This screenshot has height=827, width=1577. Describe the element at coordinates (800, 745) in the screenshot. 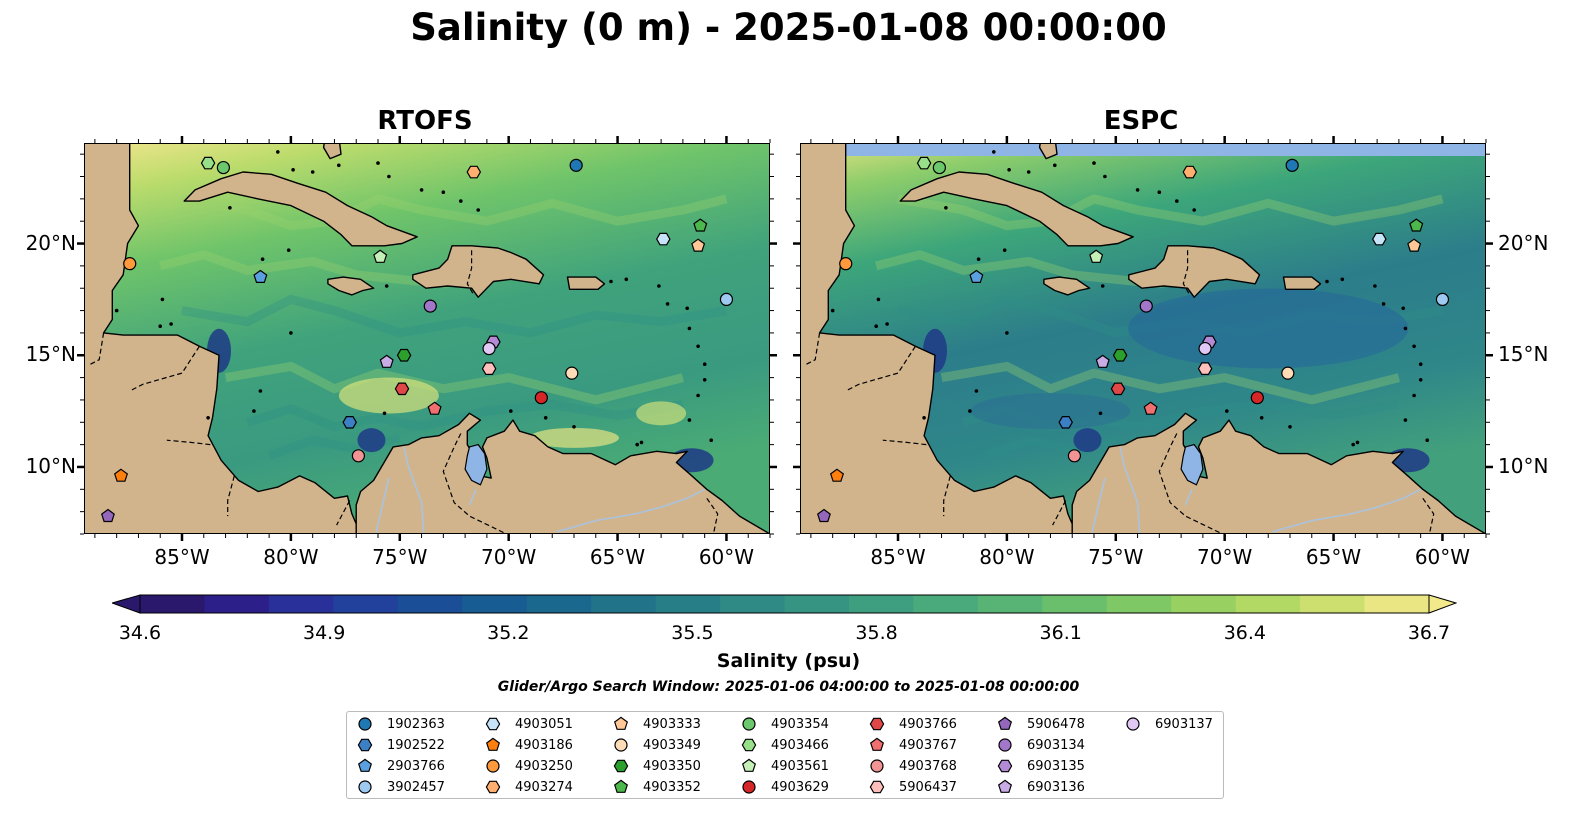

I see `legend-label: 4903466` at that location.